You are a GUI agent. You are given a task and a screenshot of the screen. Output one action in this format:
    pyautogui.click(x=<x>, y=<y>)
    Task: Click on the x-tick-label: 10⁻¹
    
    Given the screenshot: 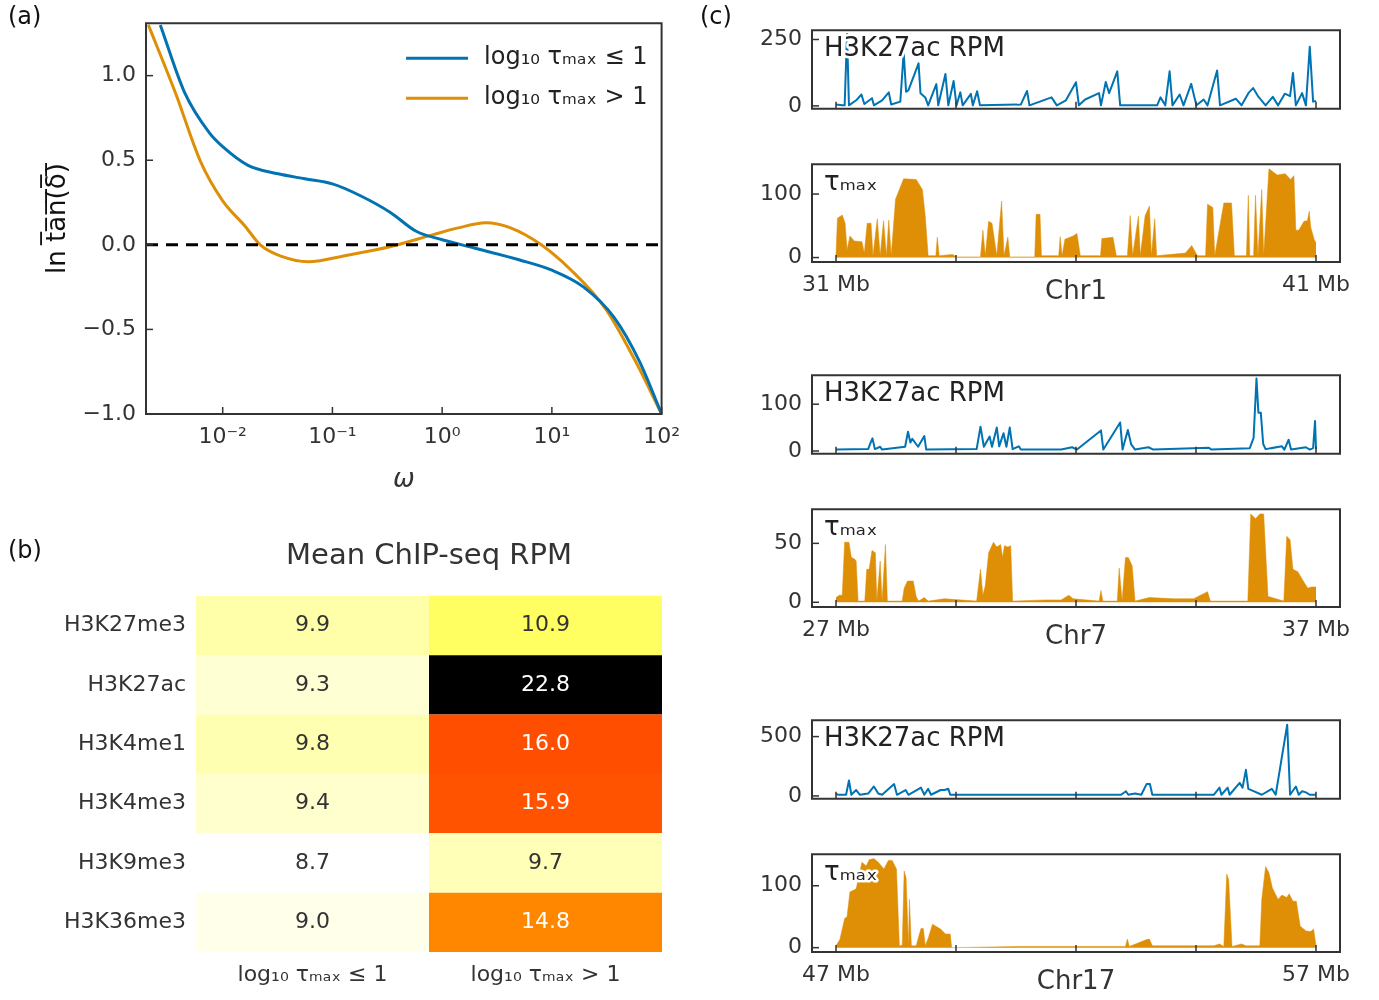 What is the action you would take?
    pyautogui.click(x=332, y=435)
    